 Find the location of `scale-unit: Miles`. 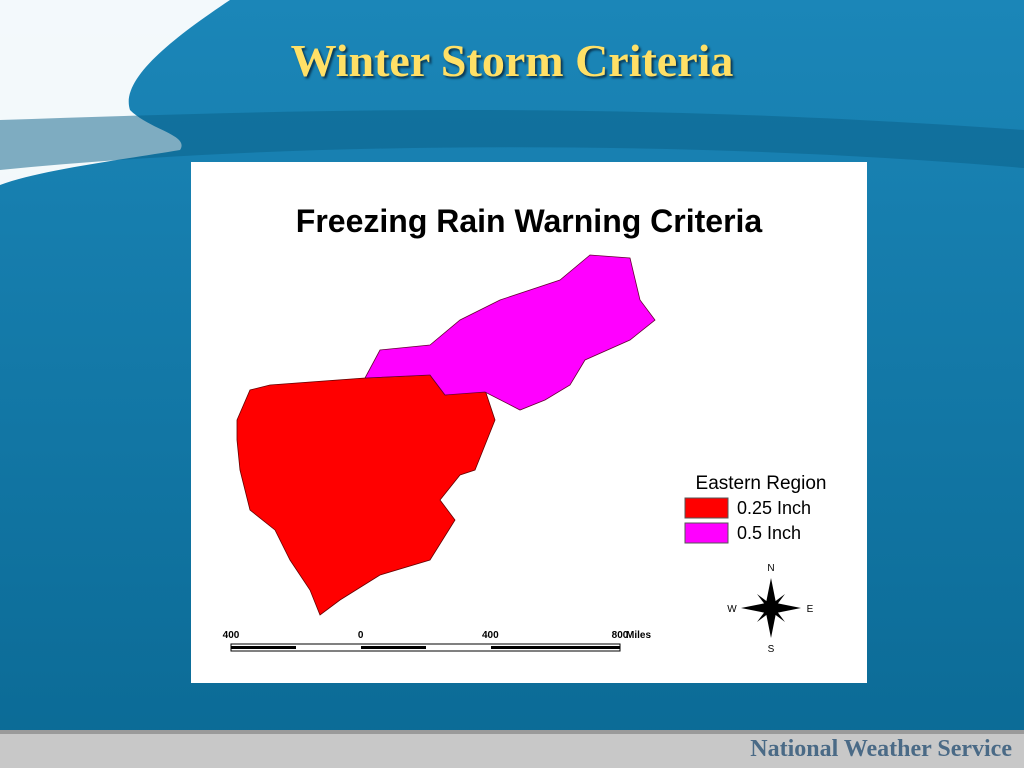

scale-unit: Miles is located at coordinates (638, 635).